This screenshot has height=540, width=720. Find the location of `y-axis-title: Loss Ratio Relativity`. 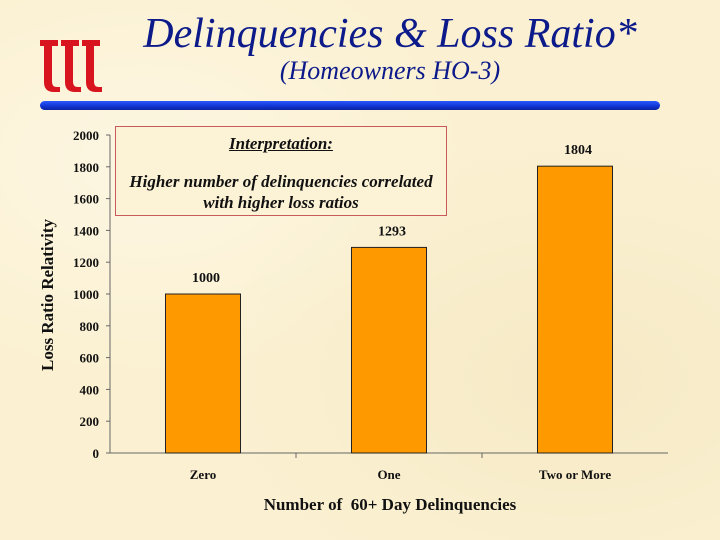

y-axis-title: Loss Ratio Relativity is located at coordinates (47, 294).